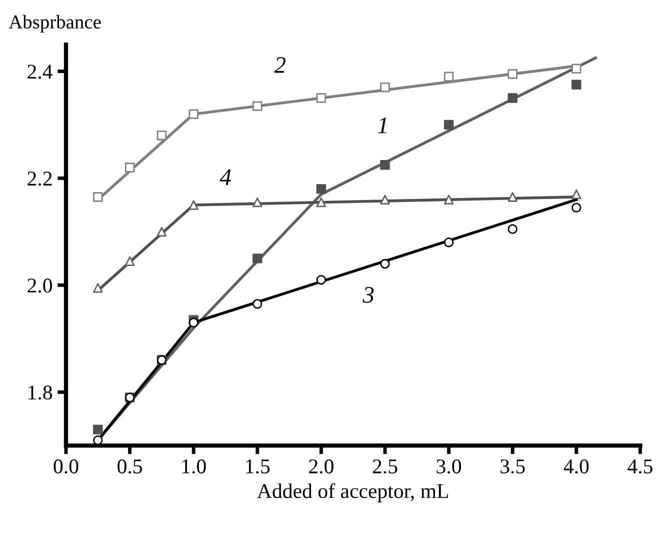 This screenshot has width=660, height=557. Describe the element at coordinates (576, 466) in the screenshot. I see `x-tick-label: 4.0` at that location.